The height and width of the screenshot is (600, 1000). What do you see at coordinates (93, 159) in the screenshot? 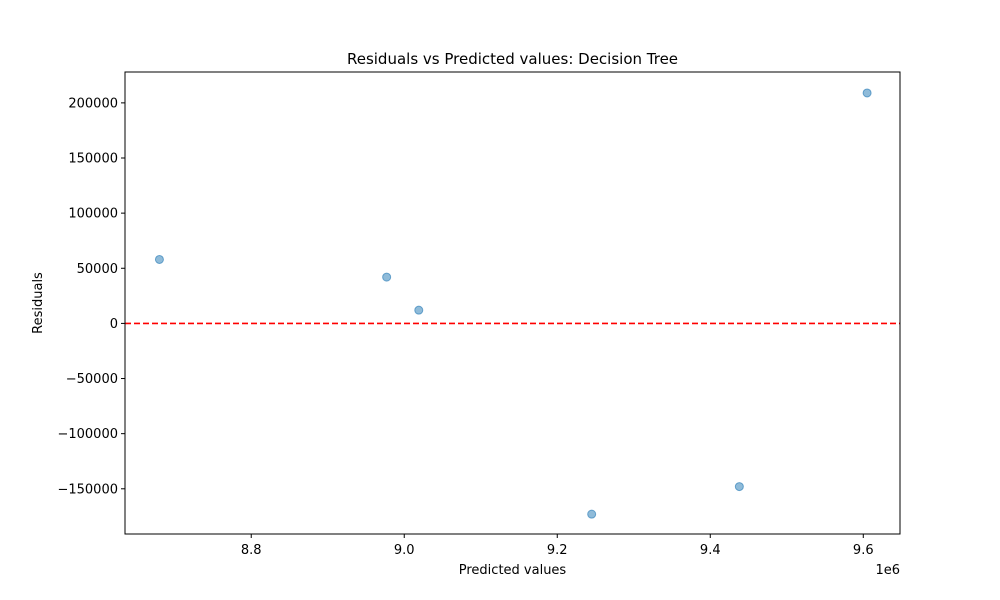
I see `y-tick-label: 150000` at bounding box center [93, 159].